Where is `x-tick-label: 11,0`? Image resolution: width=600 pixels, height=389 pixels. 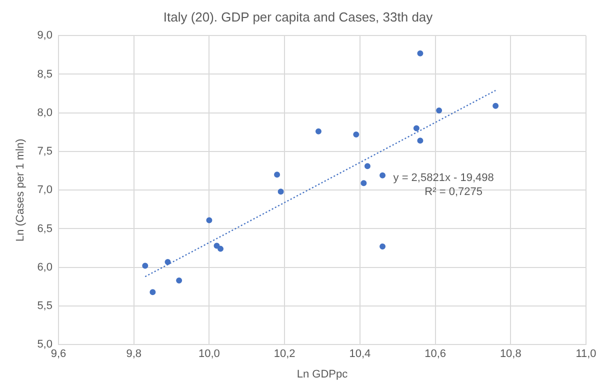
x-tick-label: 11,0 is located at coordinates (586, 354).